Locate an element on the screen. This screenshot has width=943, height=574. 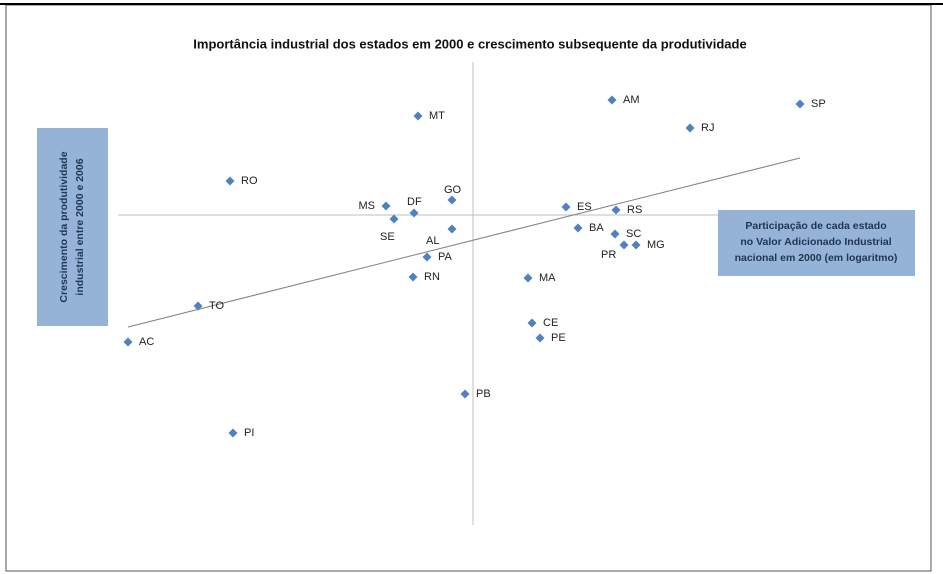
point-label: RJ is located at coordinates (707, 128).